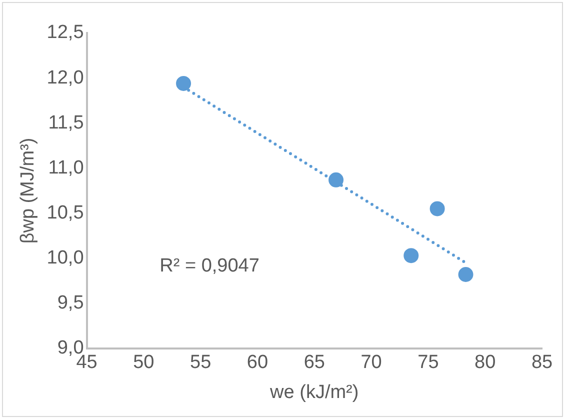  I want to click on x-tick-label: 60, so click(257, 363).